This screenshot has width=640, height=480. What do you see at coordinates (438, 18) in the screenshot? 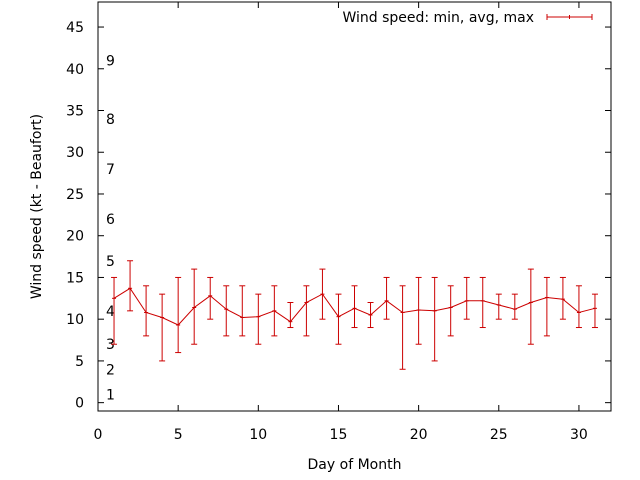
I see `legend-label: Wind speed: min, avg, max` at bounding box center [438, 18].